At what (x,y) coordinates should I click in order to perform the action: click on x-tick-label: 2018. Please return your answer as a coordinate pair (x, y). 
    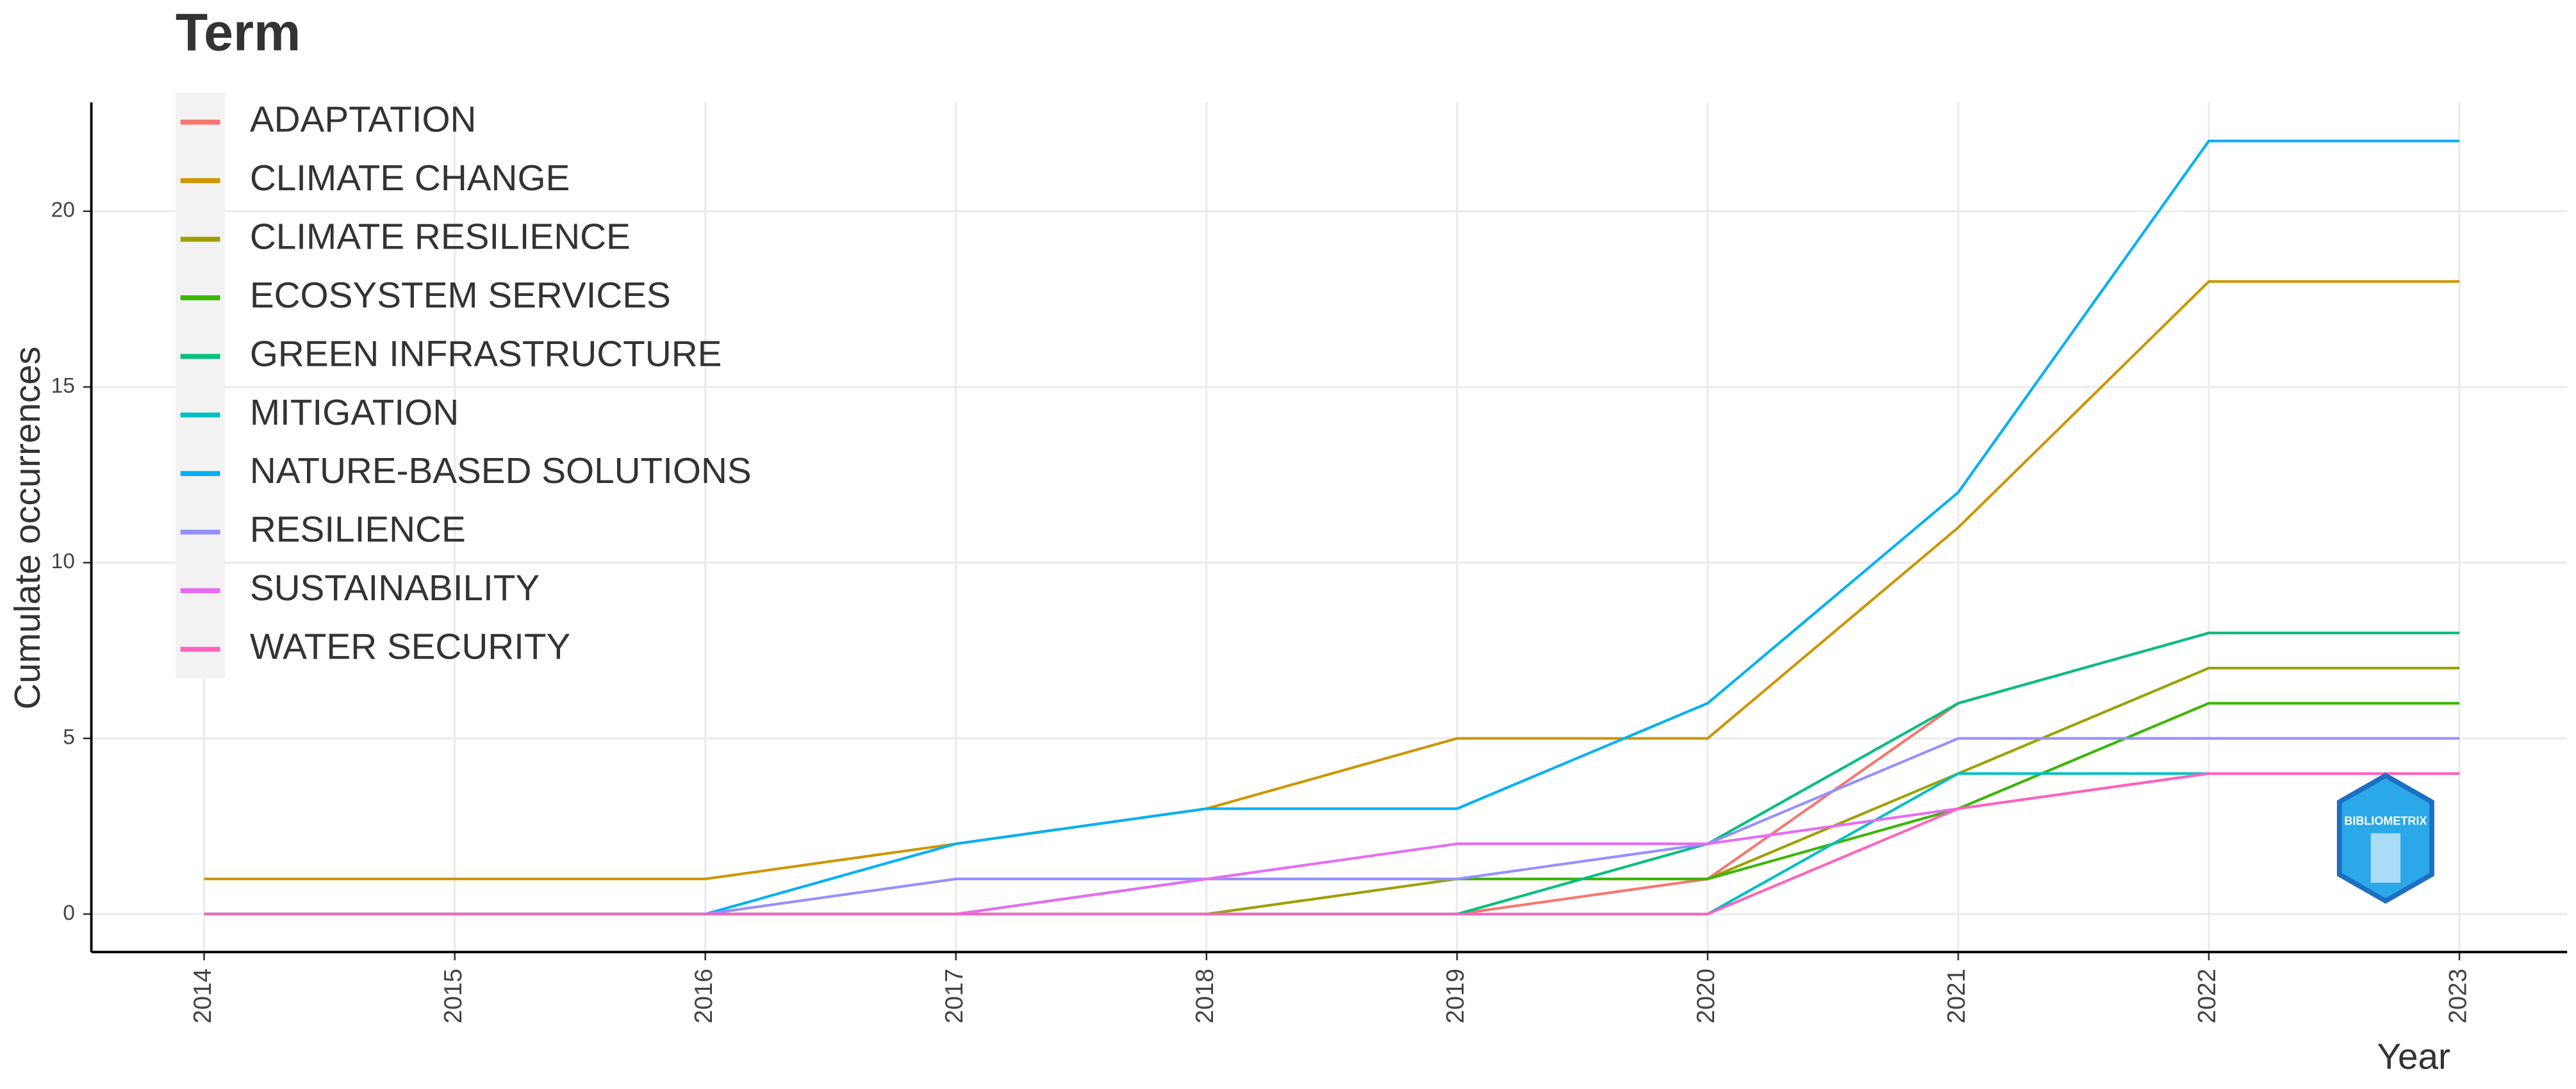
    Looking at the image, I should click on (1205, 997).